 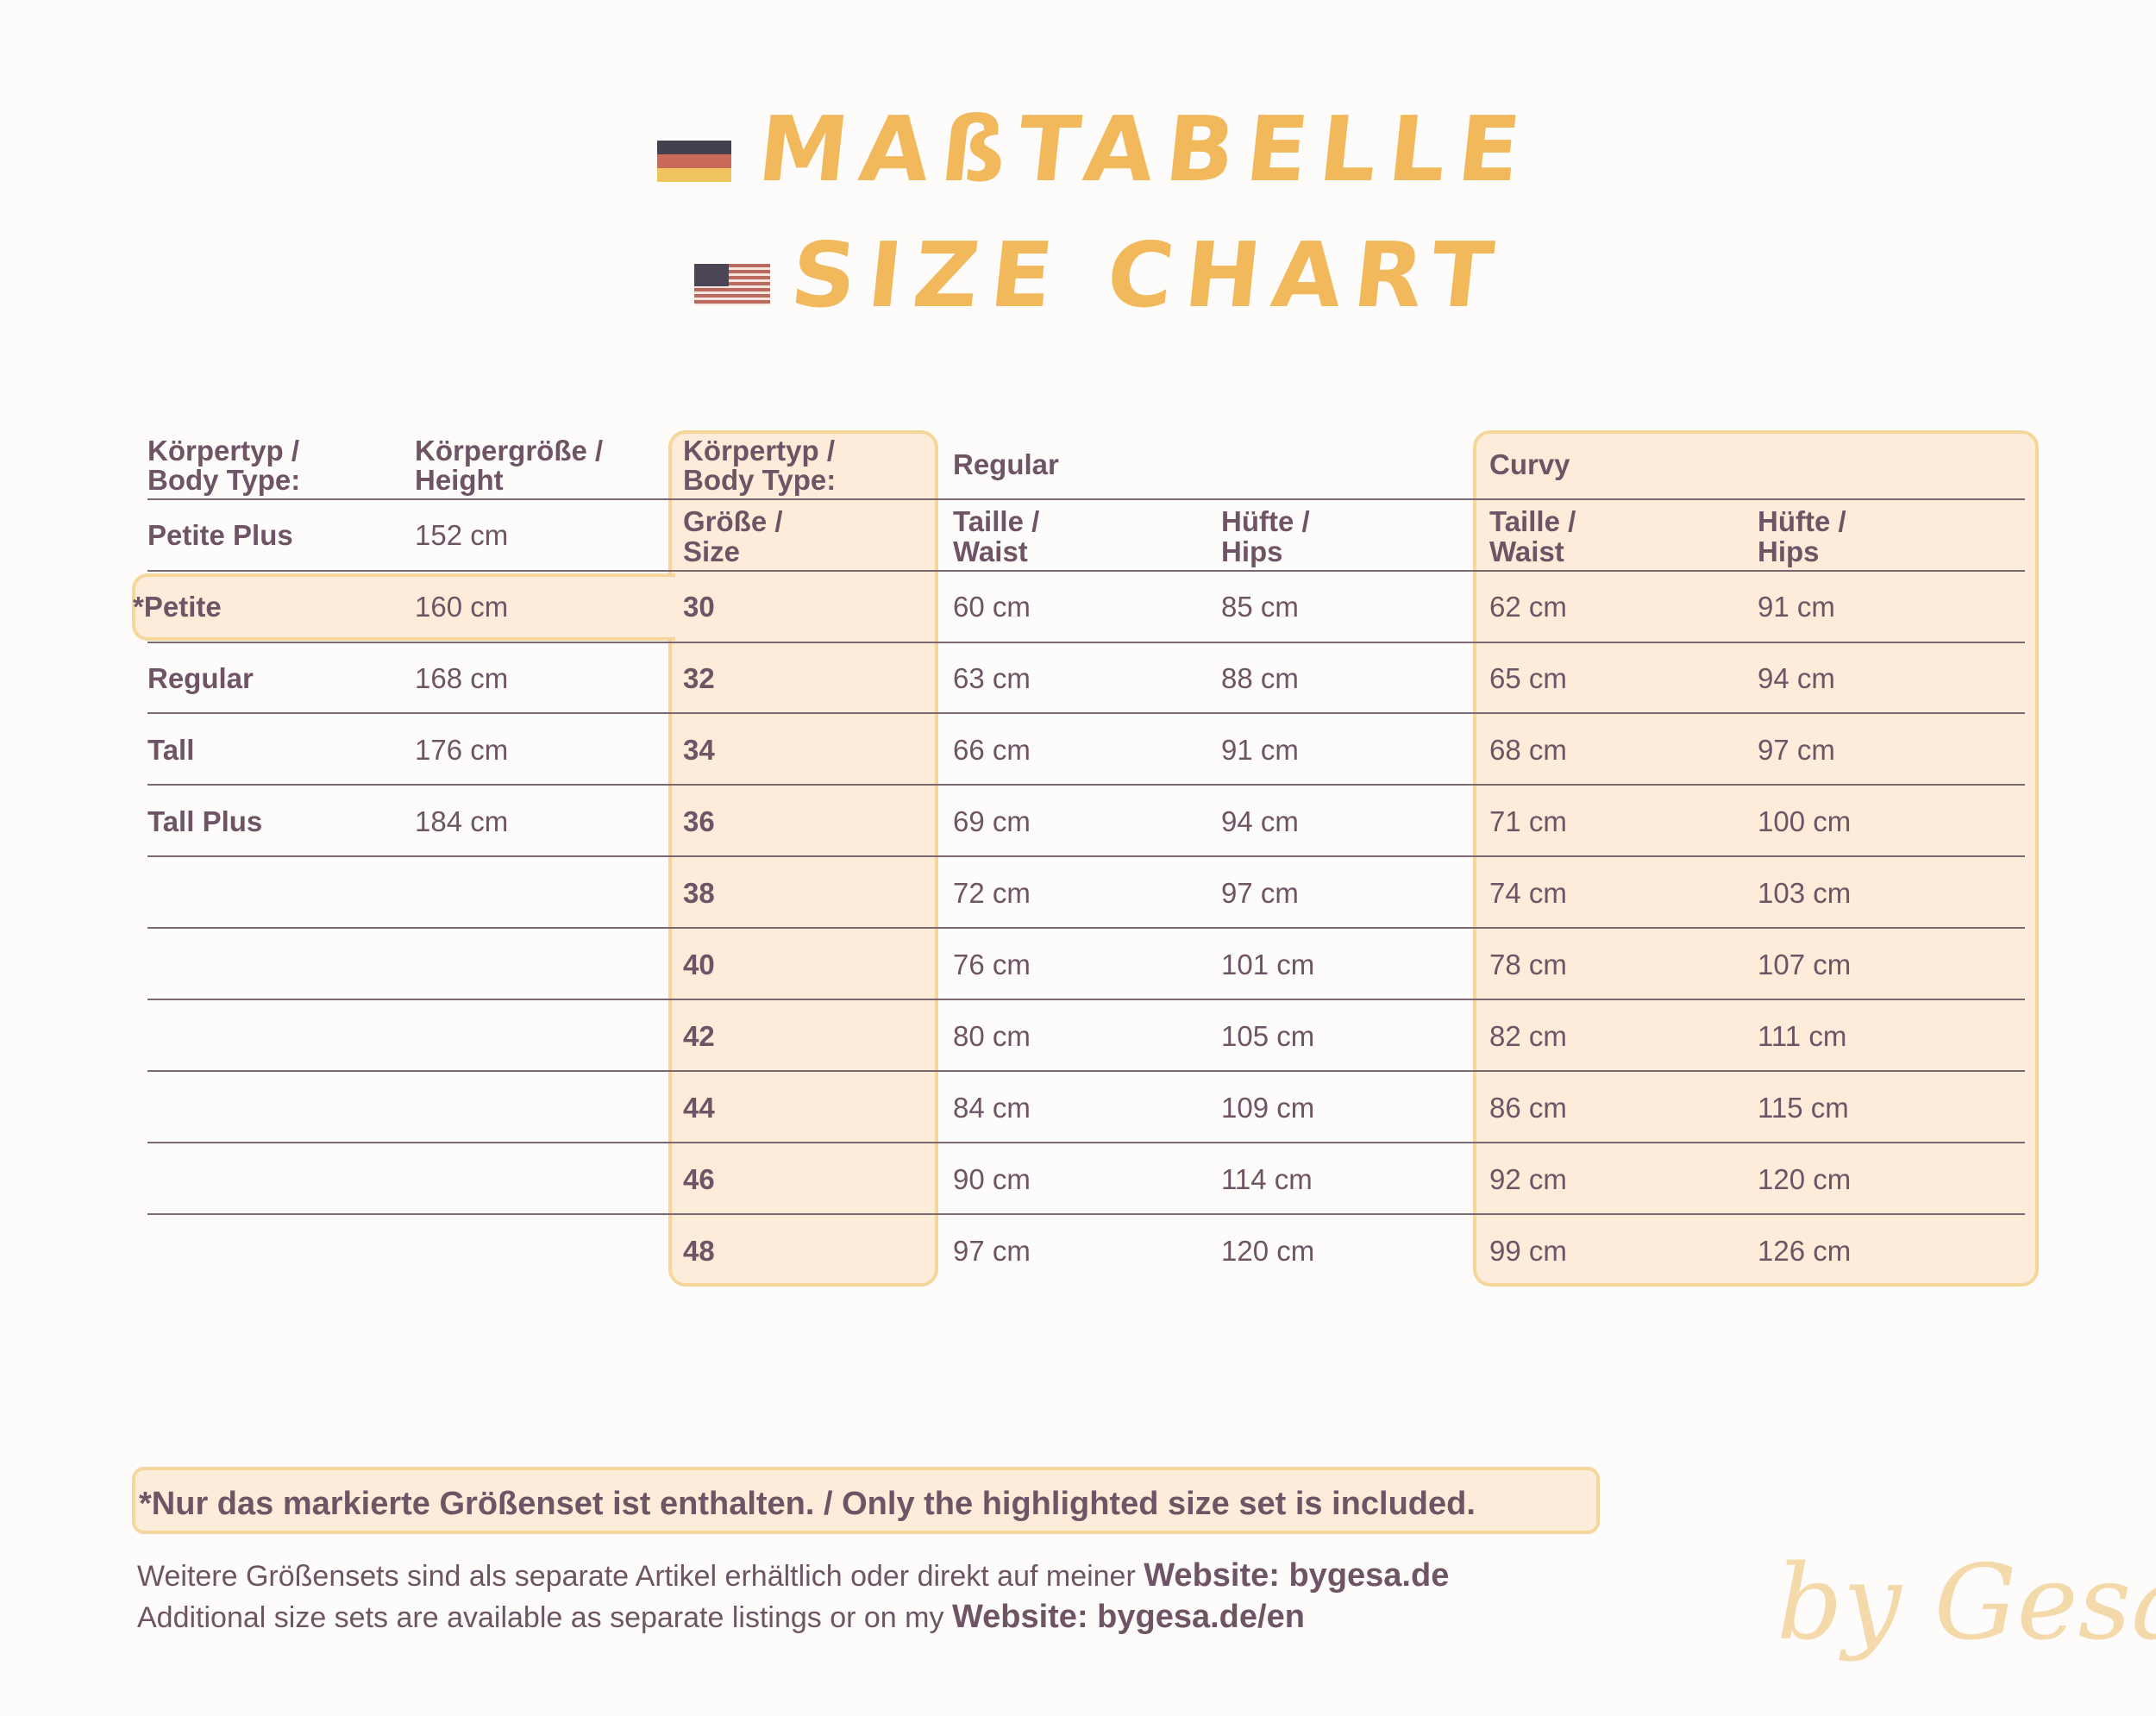 I want to click on regular-hips: 88 cm, so click(x=1260, y=678).